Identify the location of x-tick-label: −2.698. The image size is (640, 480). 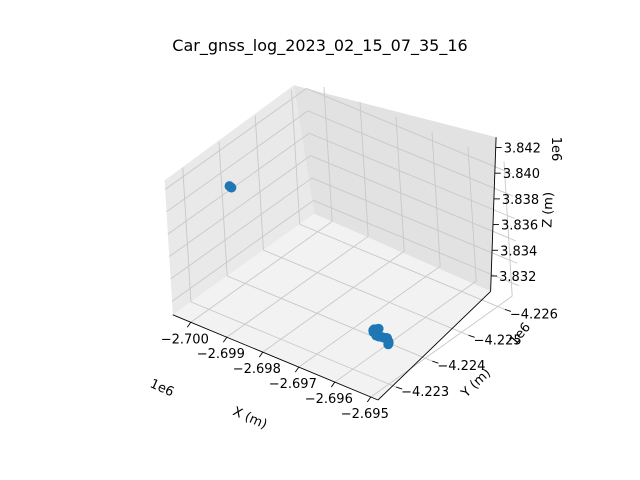
(257, 369).